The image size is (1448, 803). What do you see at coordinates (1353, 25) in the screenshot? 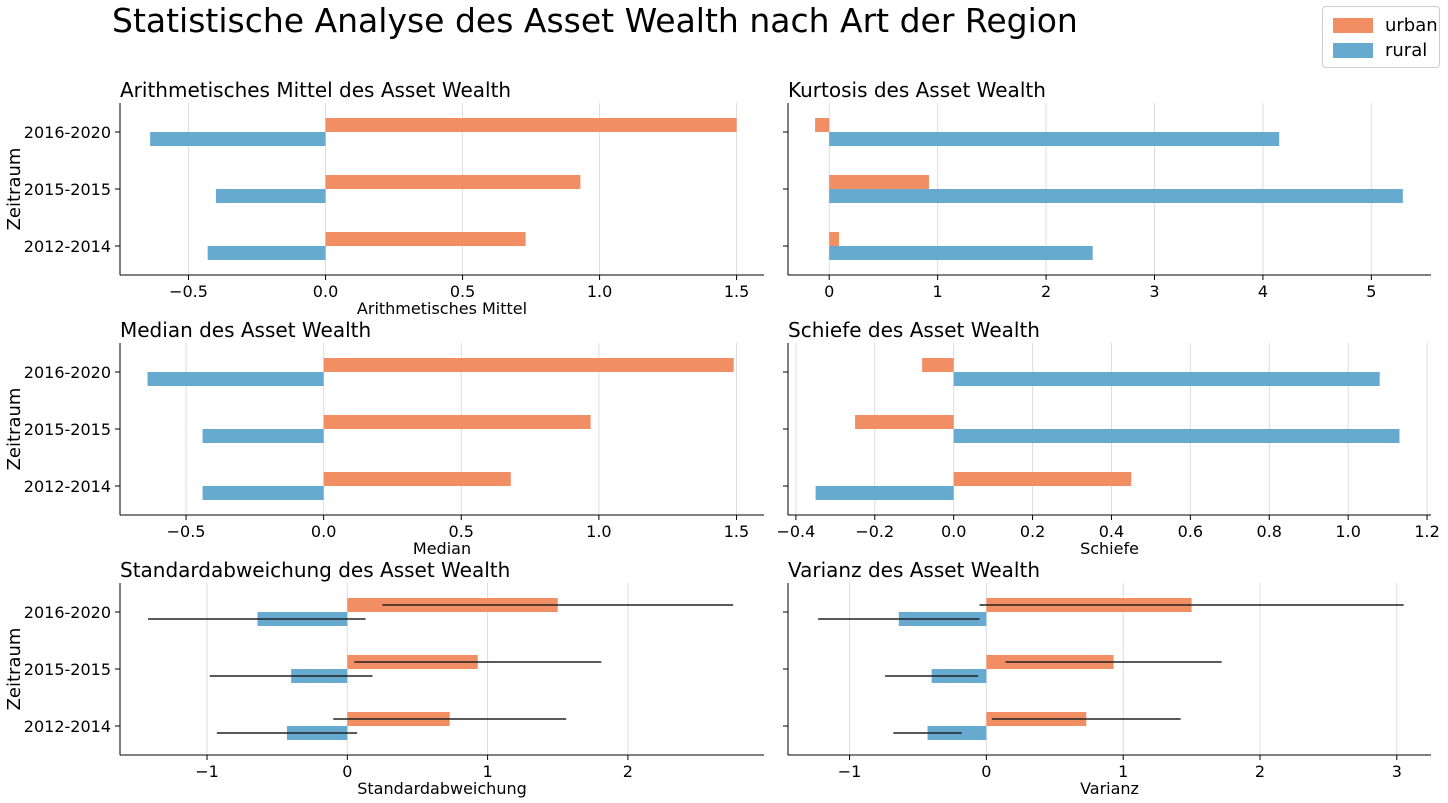
I see `legend-swatch-urban` at bounding box center [1353, 25].